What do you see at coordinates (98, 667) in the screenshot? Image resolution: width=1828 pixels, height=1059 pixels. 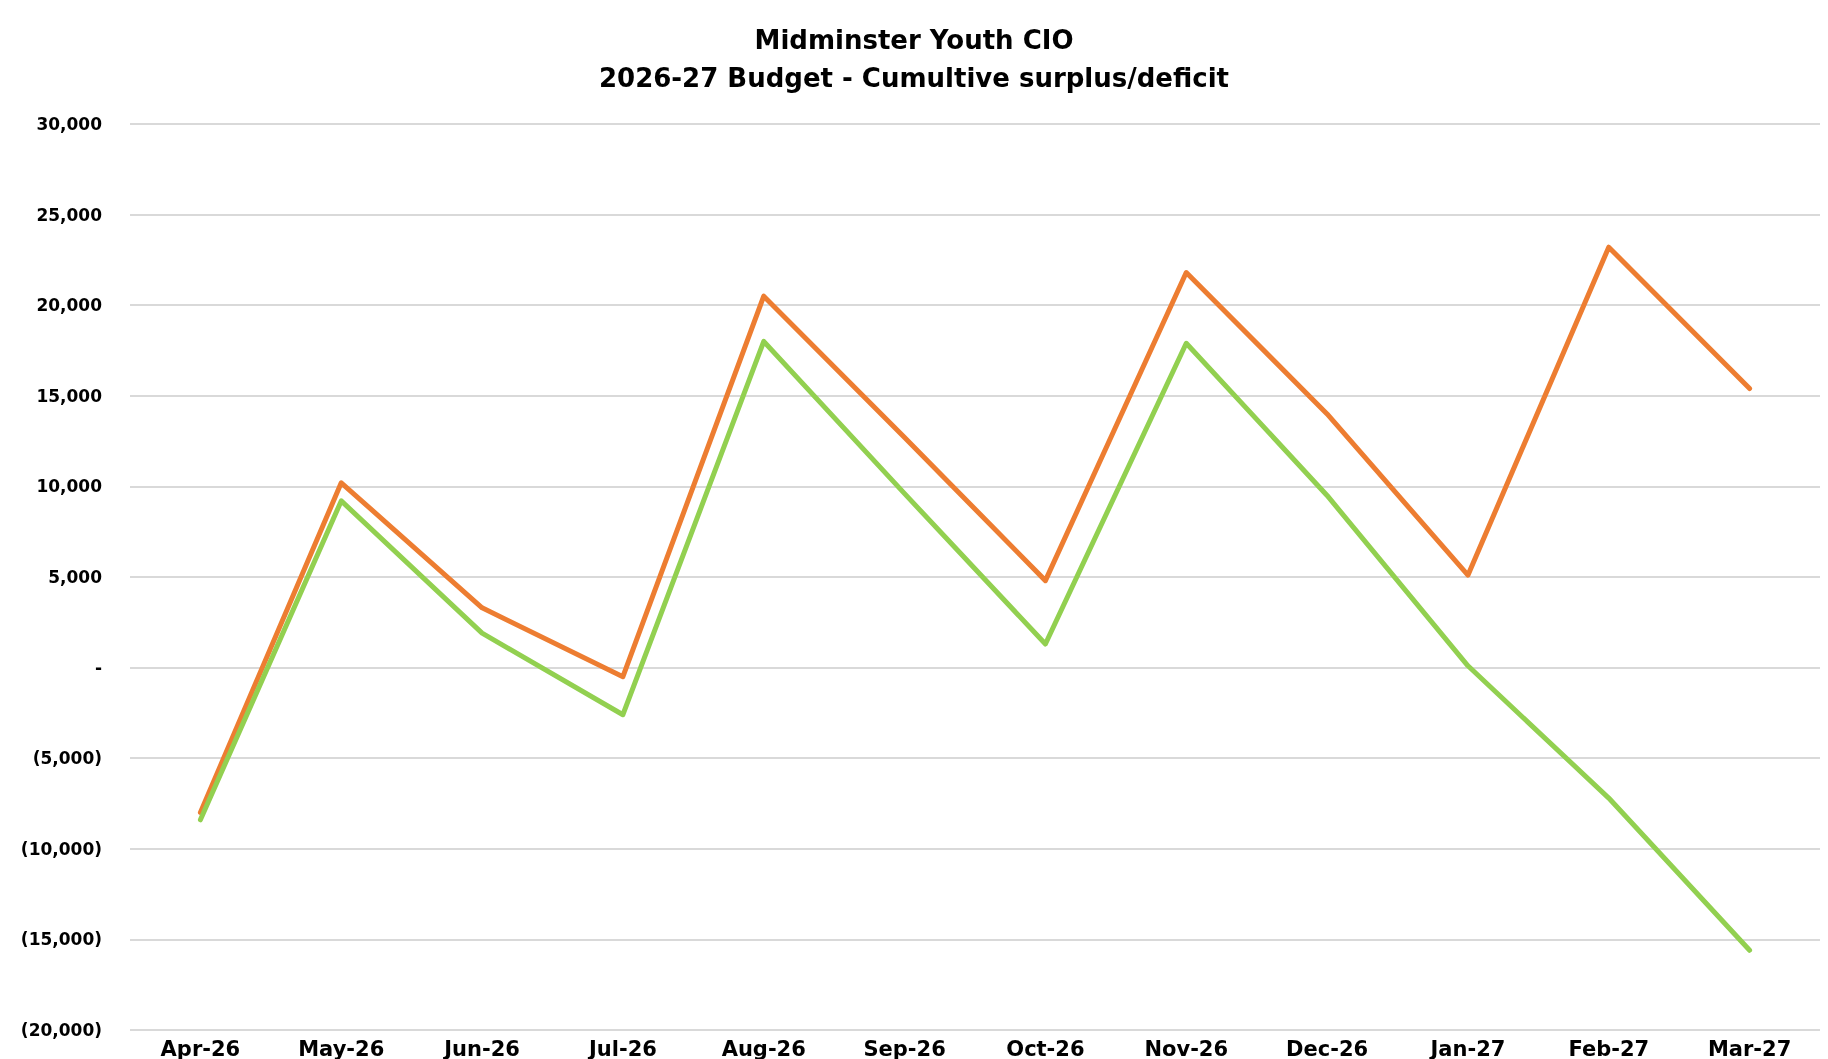 I see `y-tick-label: -` at bounding box center [98, 667].